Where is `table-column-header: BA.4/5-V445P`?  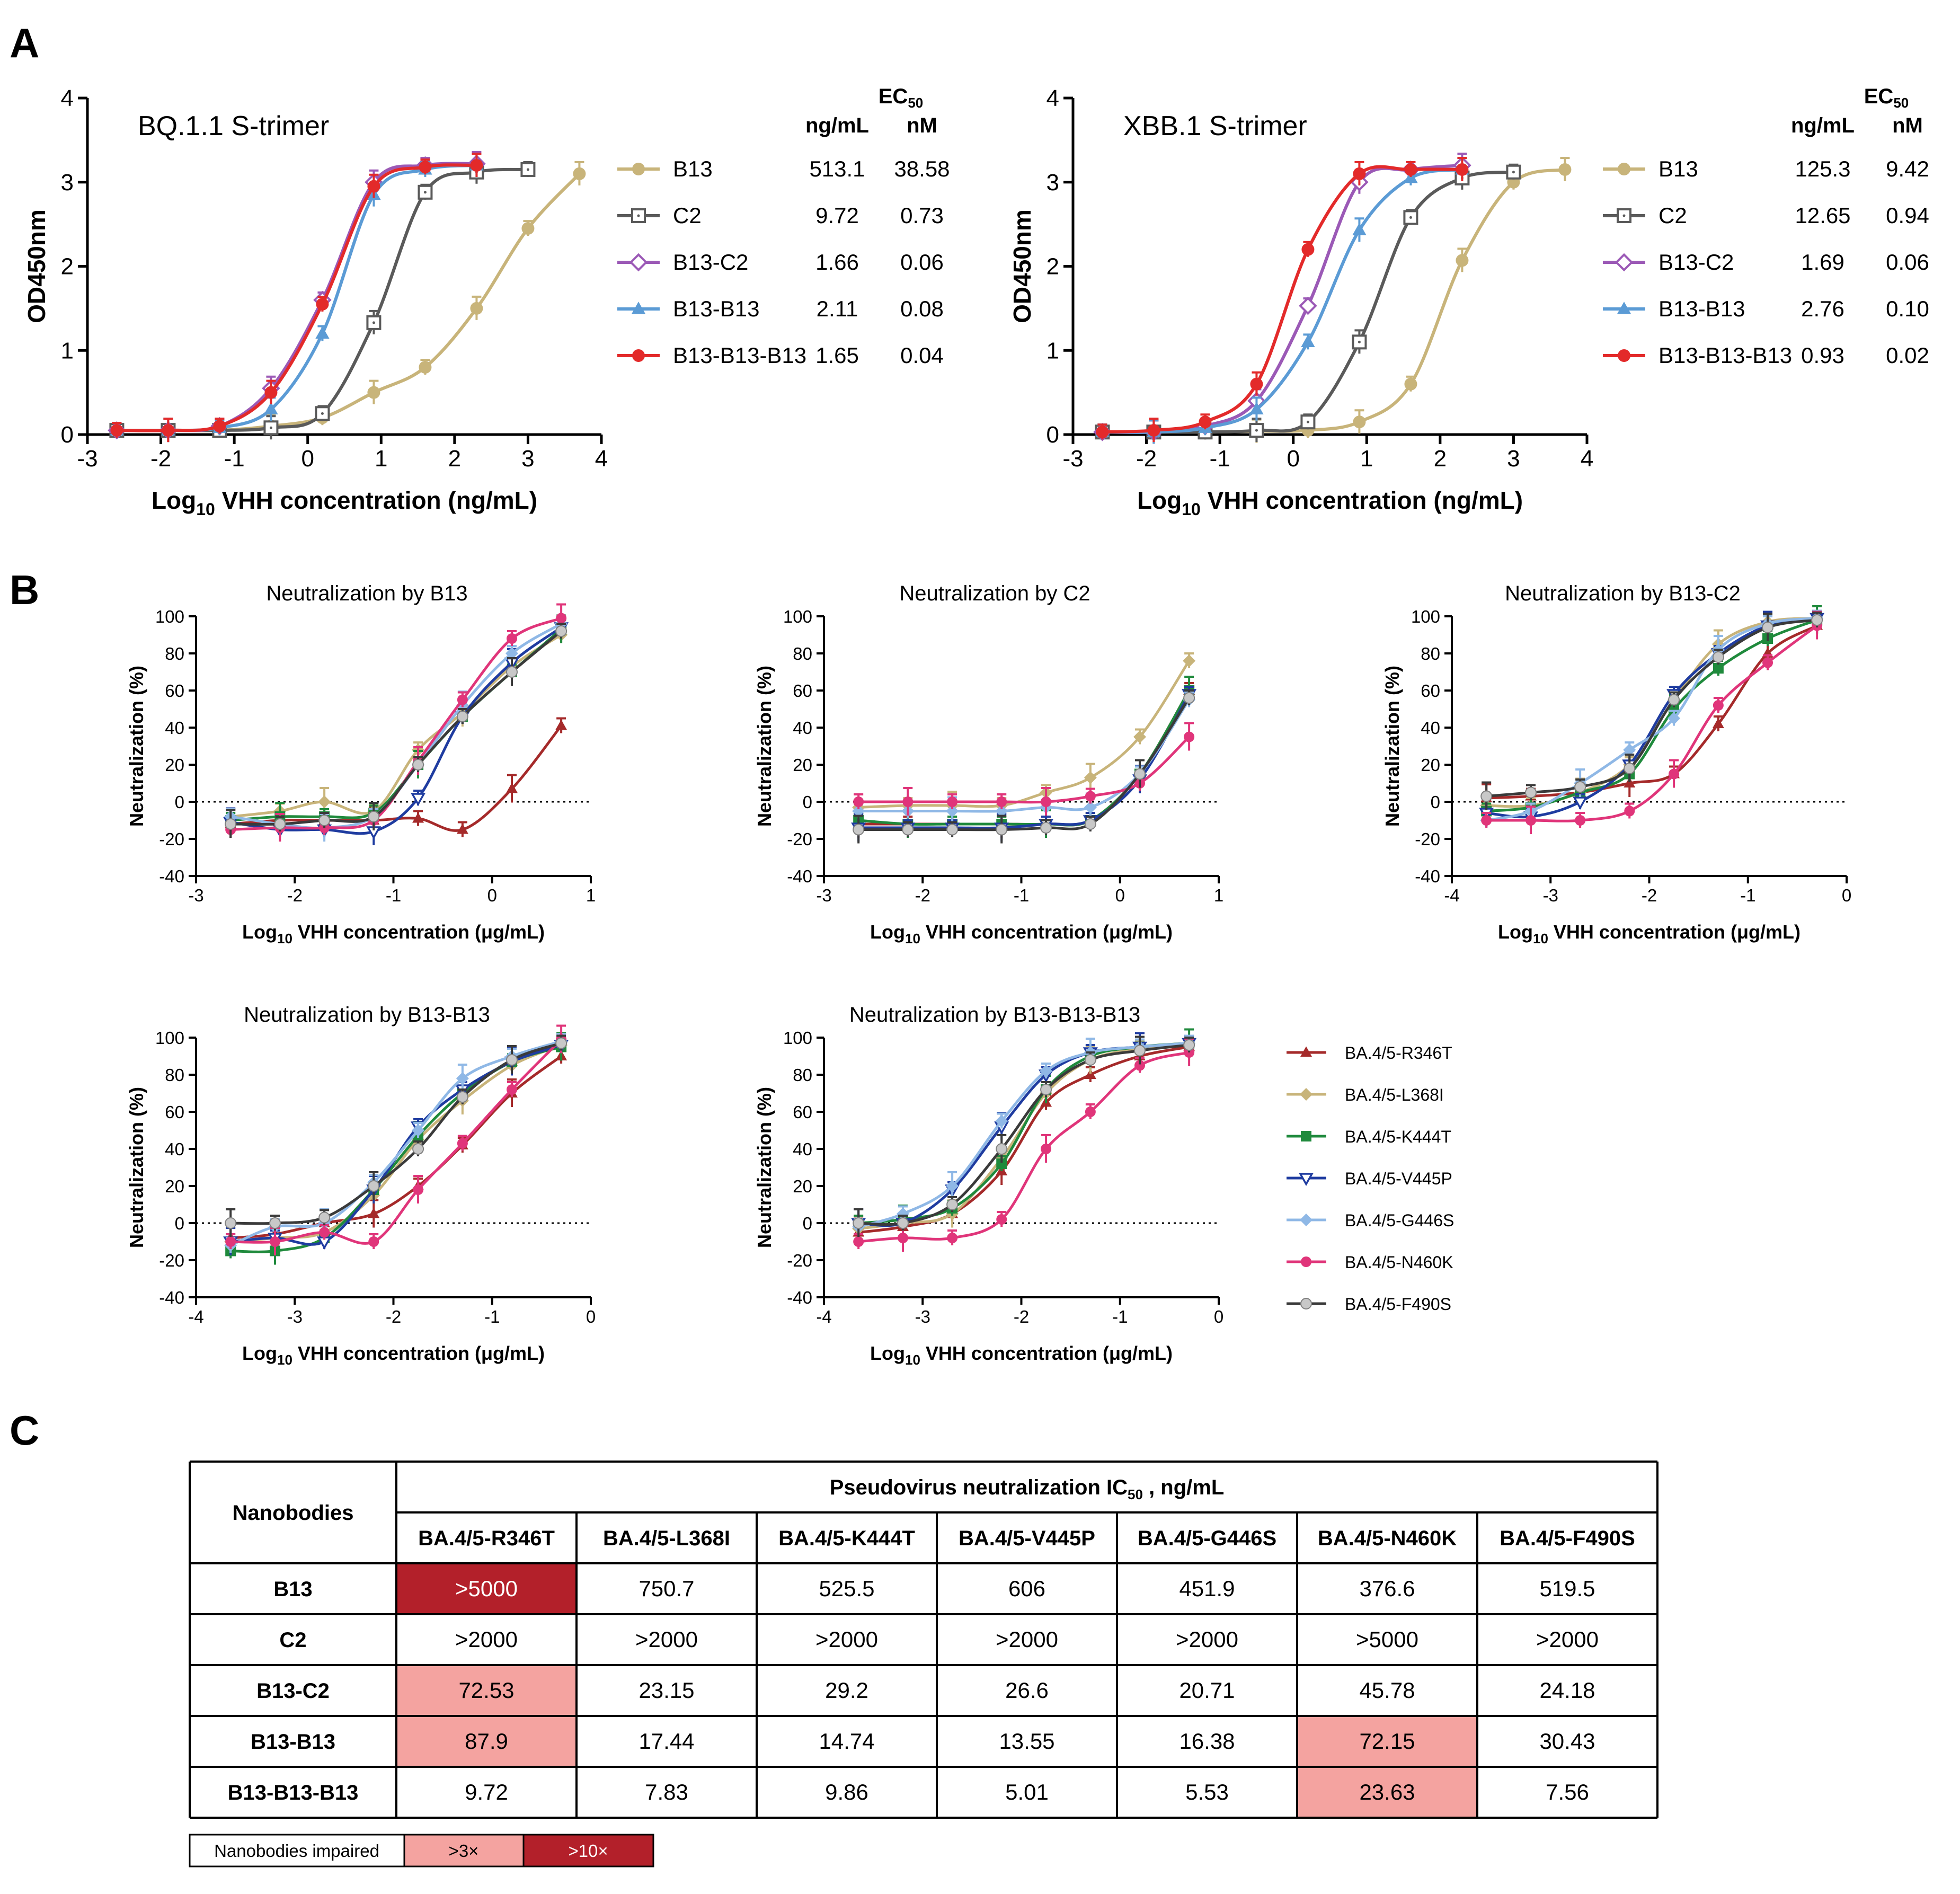
table-column-header: BA.4/5-V445P is located at coordinates (1027, 1538).